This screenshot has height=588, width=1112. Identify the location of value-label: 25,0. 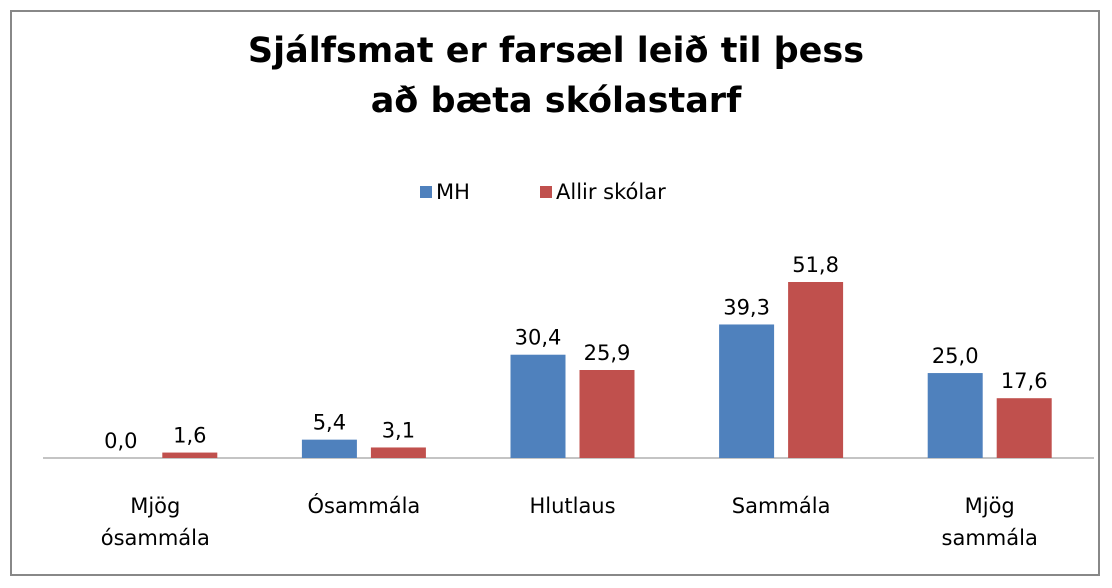
(955, 356).